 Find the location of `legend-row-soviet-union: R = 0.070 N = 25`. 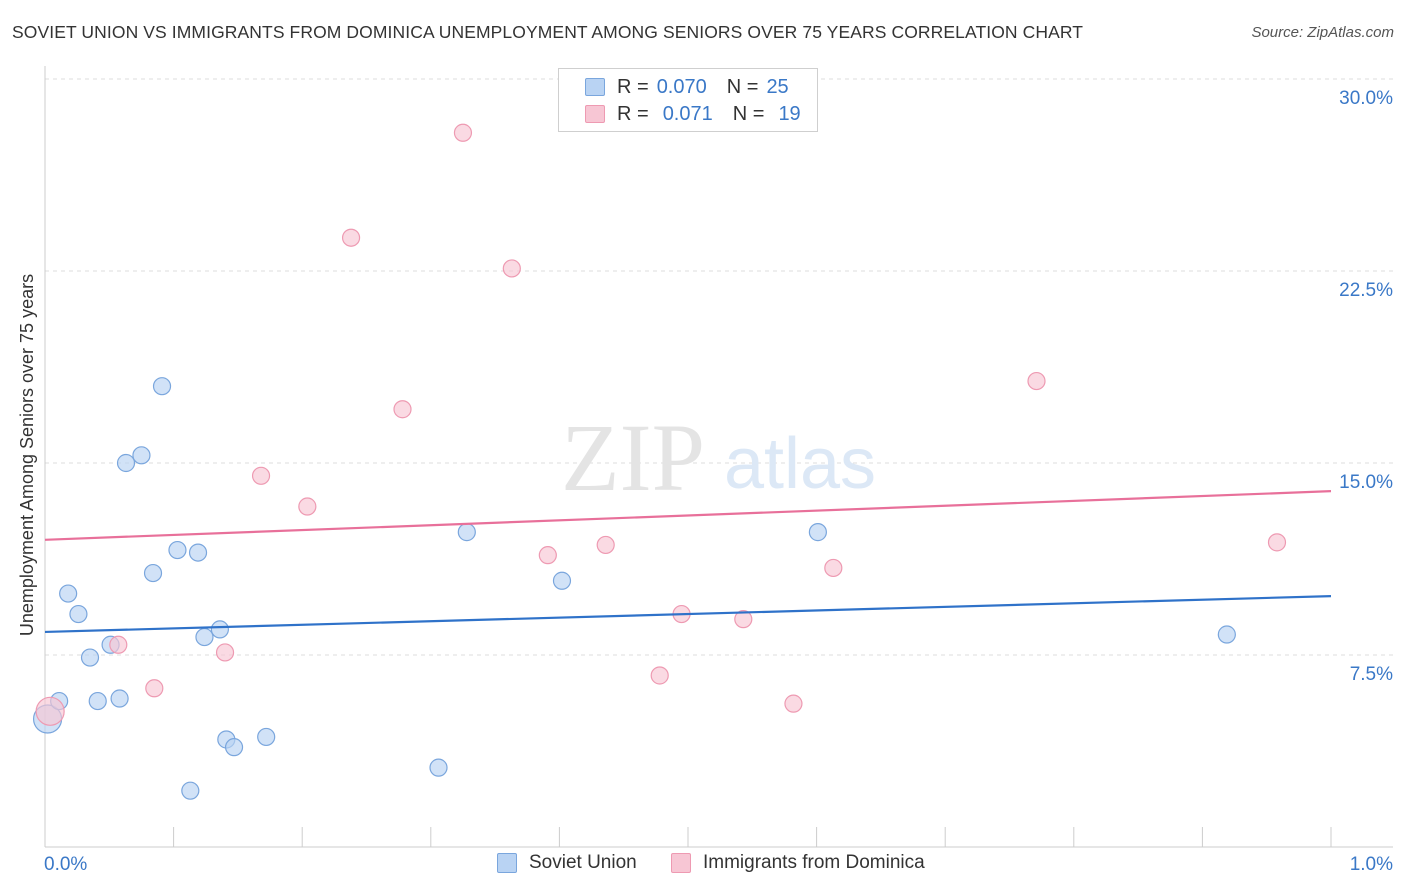

legend-row-soviet-union: R = 0.070 N = 25 is located at coordinates (687, 87).